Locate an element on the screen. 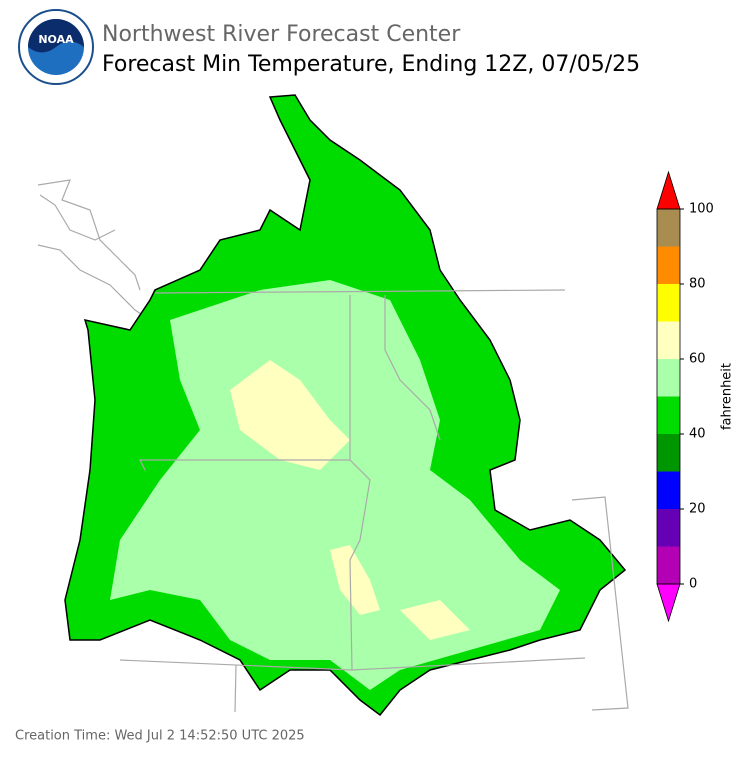 This screenshot has height=760, width=756. colorbar-under is located at coordinates (668, 603).